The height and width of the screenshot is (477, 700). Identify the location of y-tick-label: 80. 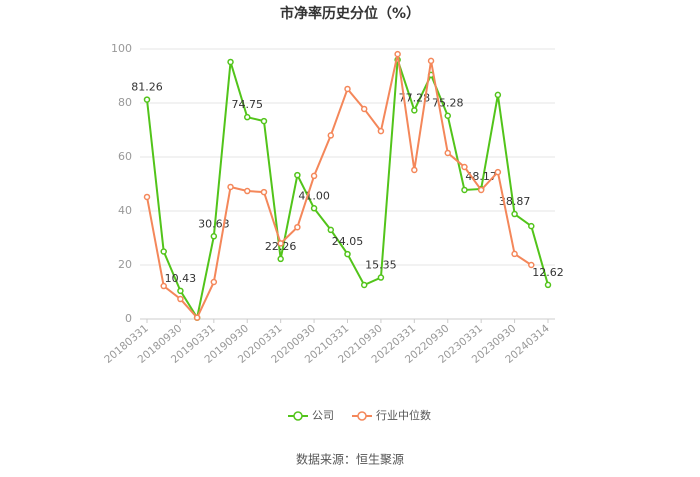
(125, 102).